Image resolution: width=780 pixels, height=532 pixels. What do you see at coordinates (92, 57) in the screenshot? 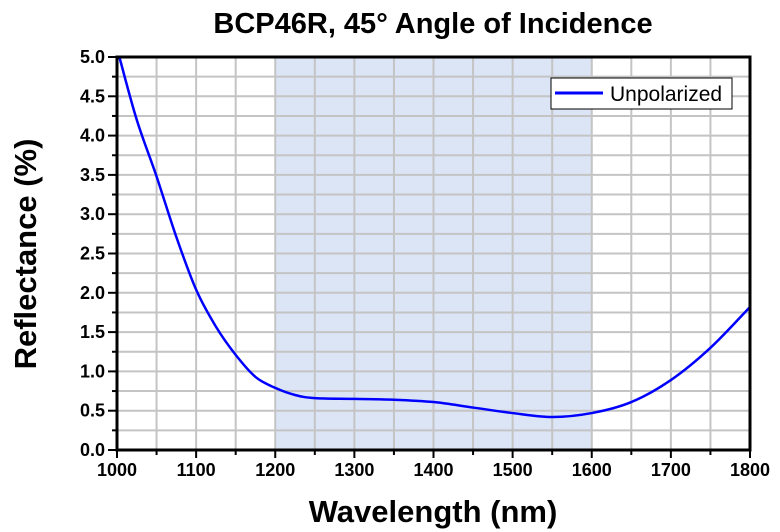
I see `y-tick-label: 5.0` at bounding box center [92, 57].